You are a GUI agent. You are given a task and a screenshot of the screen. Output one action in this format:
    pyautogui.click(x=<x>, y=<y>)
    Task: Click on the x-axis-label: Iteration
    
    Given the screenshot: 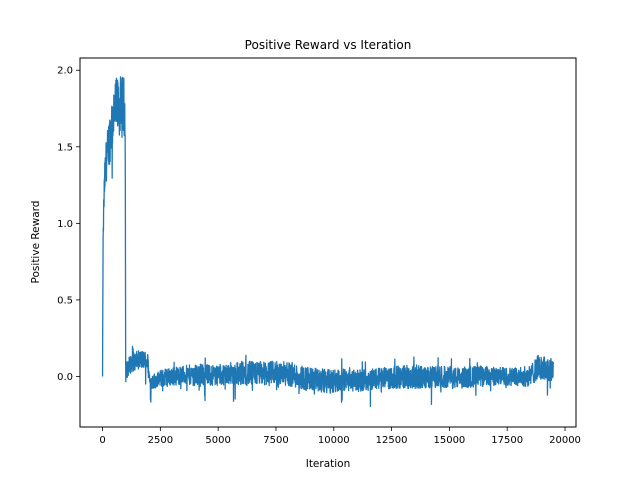 What is the action you would take?
    pyautogui.click(x=328, y=464)
    